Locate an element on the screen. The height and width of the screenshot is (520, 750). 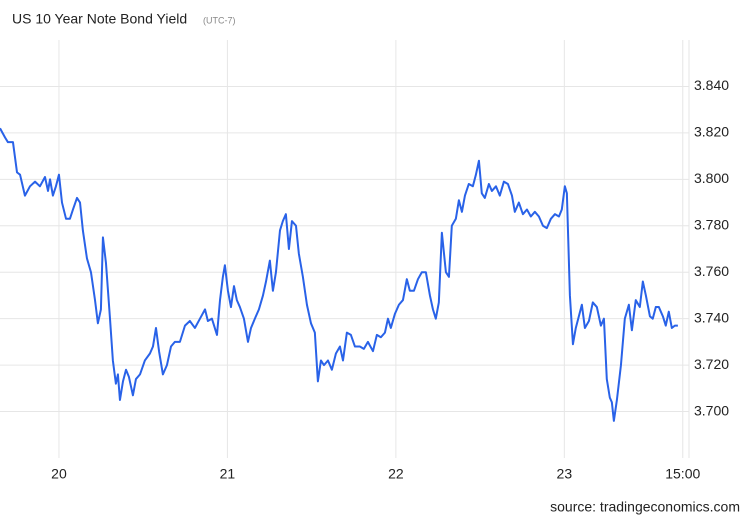
x-tick-label: 15:00 is located at coordinates (682, 474).